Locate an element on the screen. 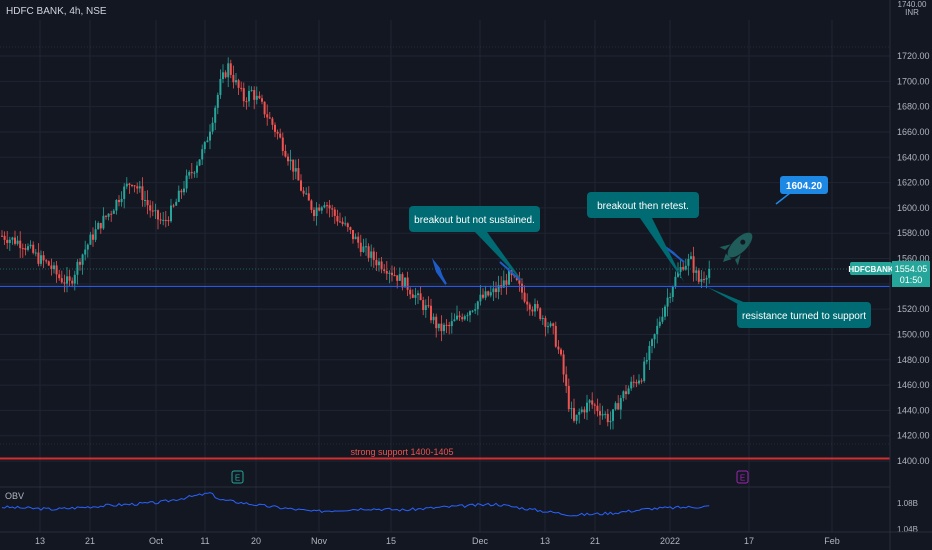 This screenshot has height=550, width=932. price-tick-label: 1640.00 is located at coordinates (913, 157).